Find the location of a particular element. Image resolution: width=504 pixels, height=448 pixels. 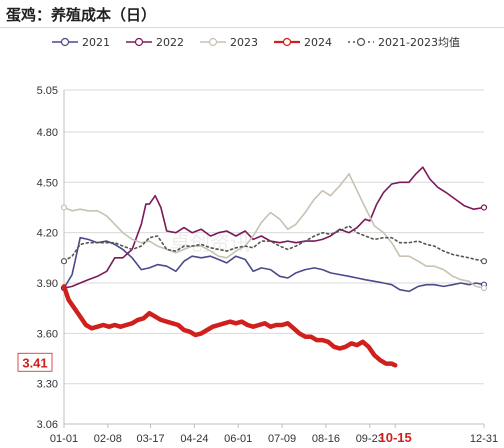

x-tick-label: 07-09 is located at coordinates (282, 439).